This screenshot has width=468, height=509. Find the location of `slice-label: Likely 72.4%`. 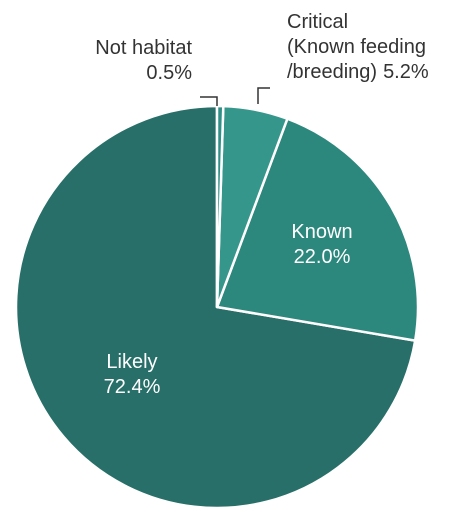

slice-label: Likely 72.4% is located at coordinates (132, 375).